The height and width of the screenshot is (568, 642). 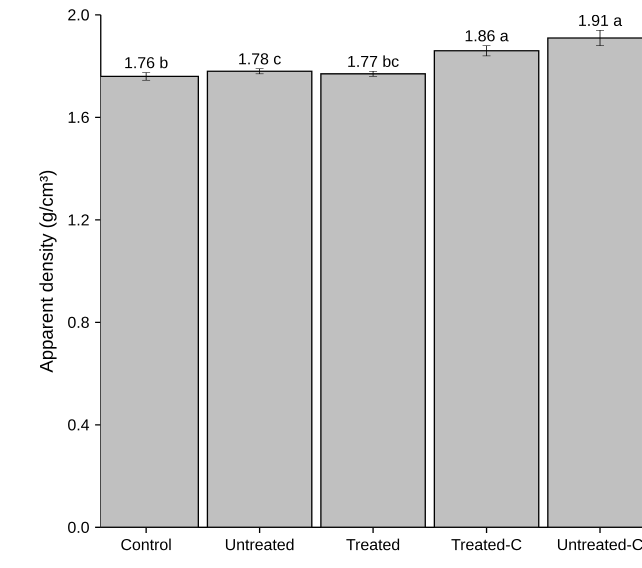 I want to click on y-tick-label: 0.8, so click(x=78, y=322).